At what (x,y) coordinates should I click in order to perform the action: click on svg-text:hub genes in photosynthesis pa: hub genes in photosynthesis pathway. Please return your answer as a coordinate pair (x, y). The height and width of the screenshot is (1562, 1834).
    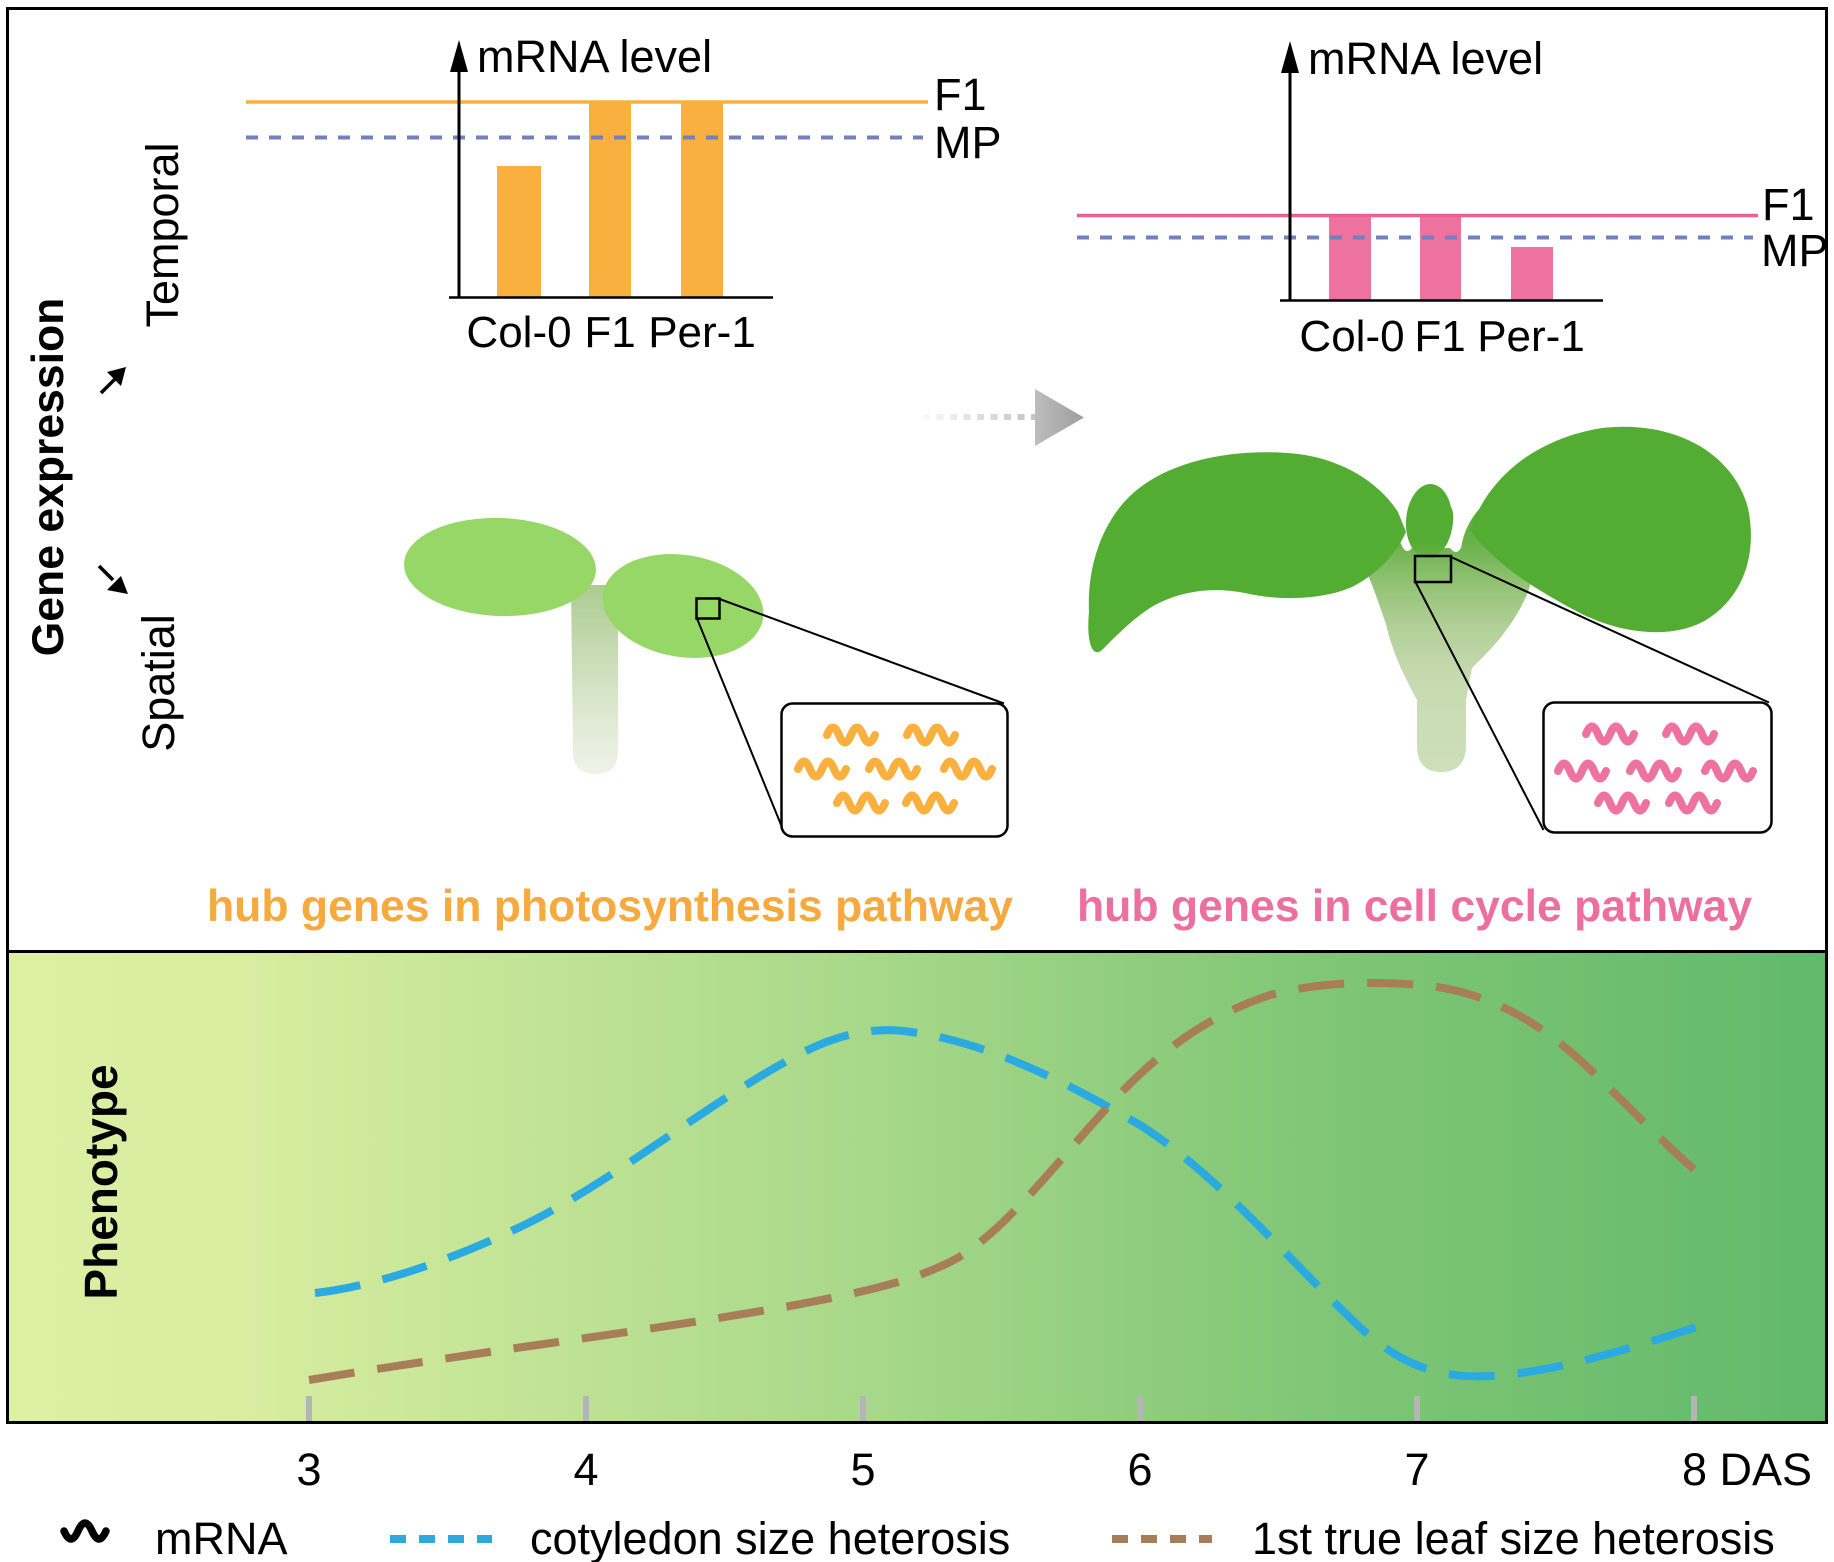
    Looking at the image, I should click on (610, 906).